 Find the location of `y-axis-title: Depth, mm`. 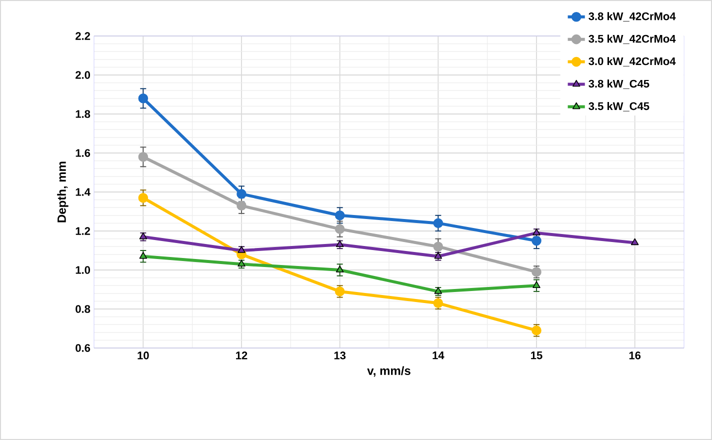

y-axis-title: Depth, mm is located at coordinates (62, 192).